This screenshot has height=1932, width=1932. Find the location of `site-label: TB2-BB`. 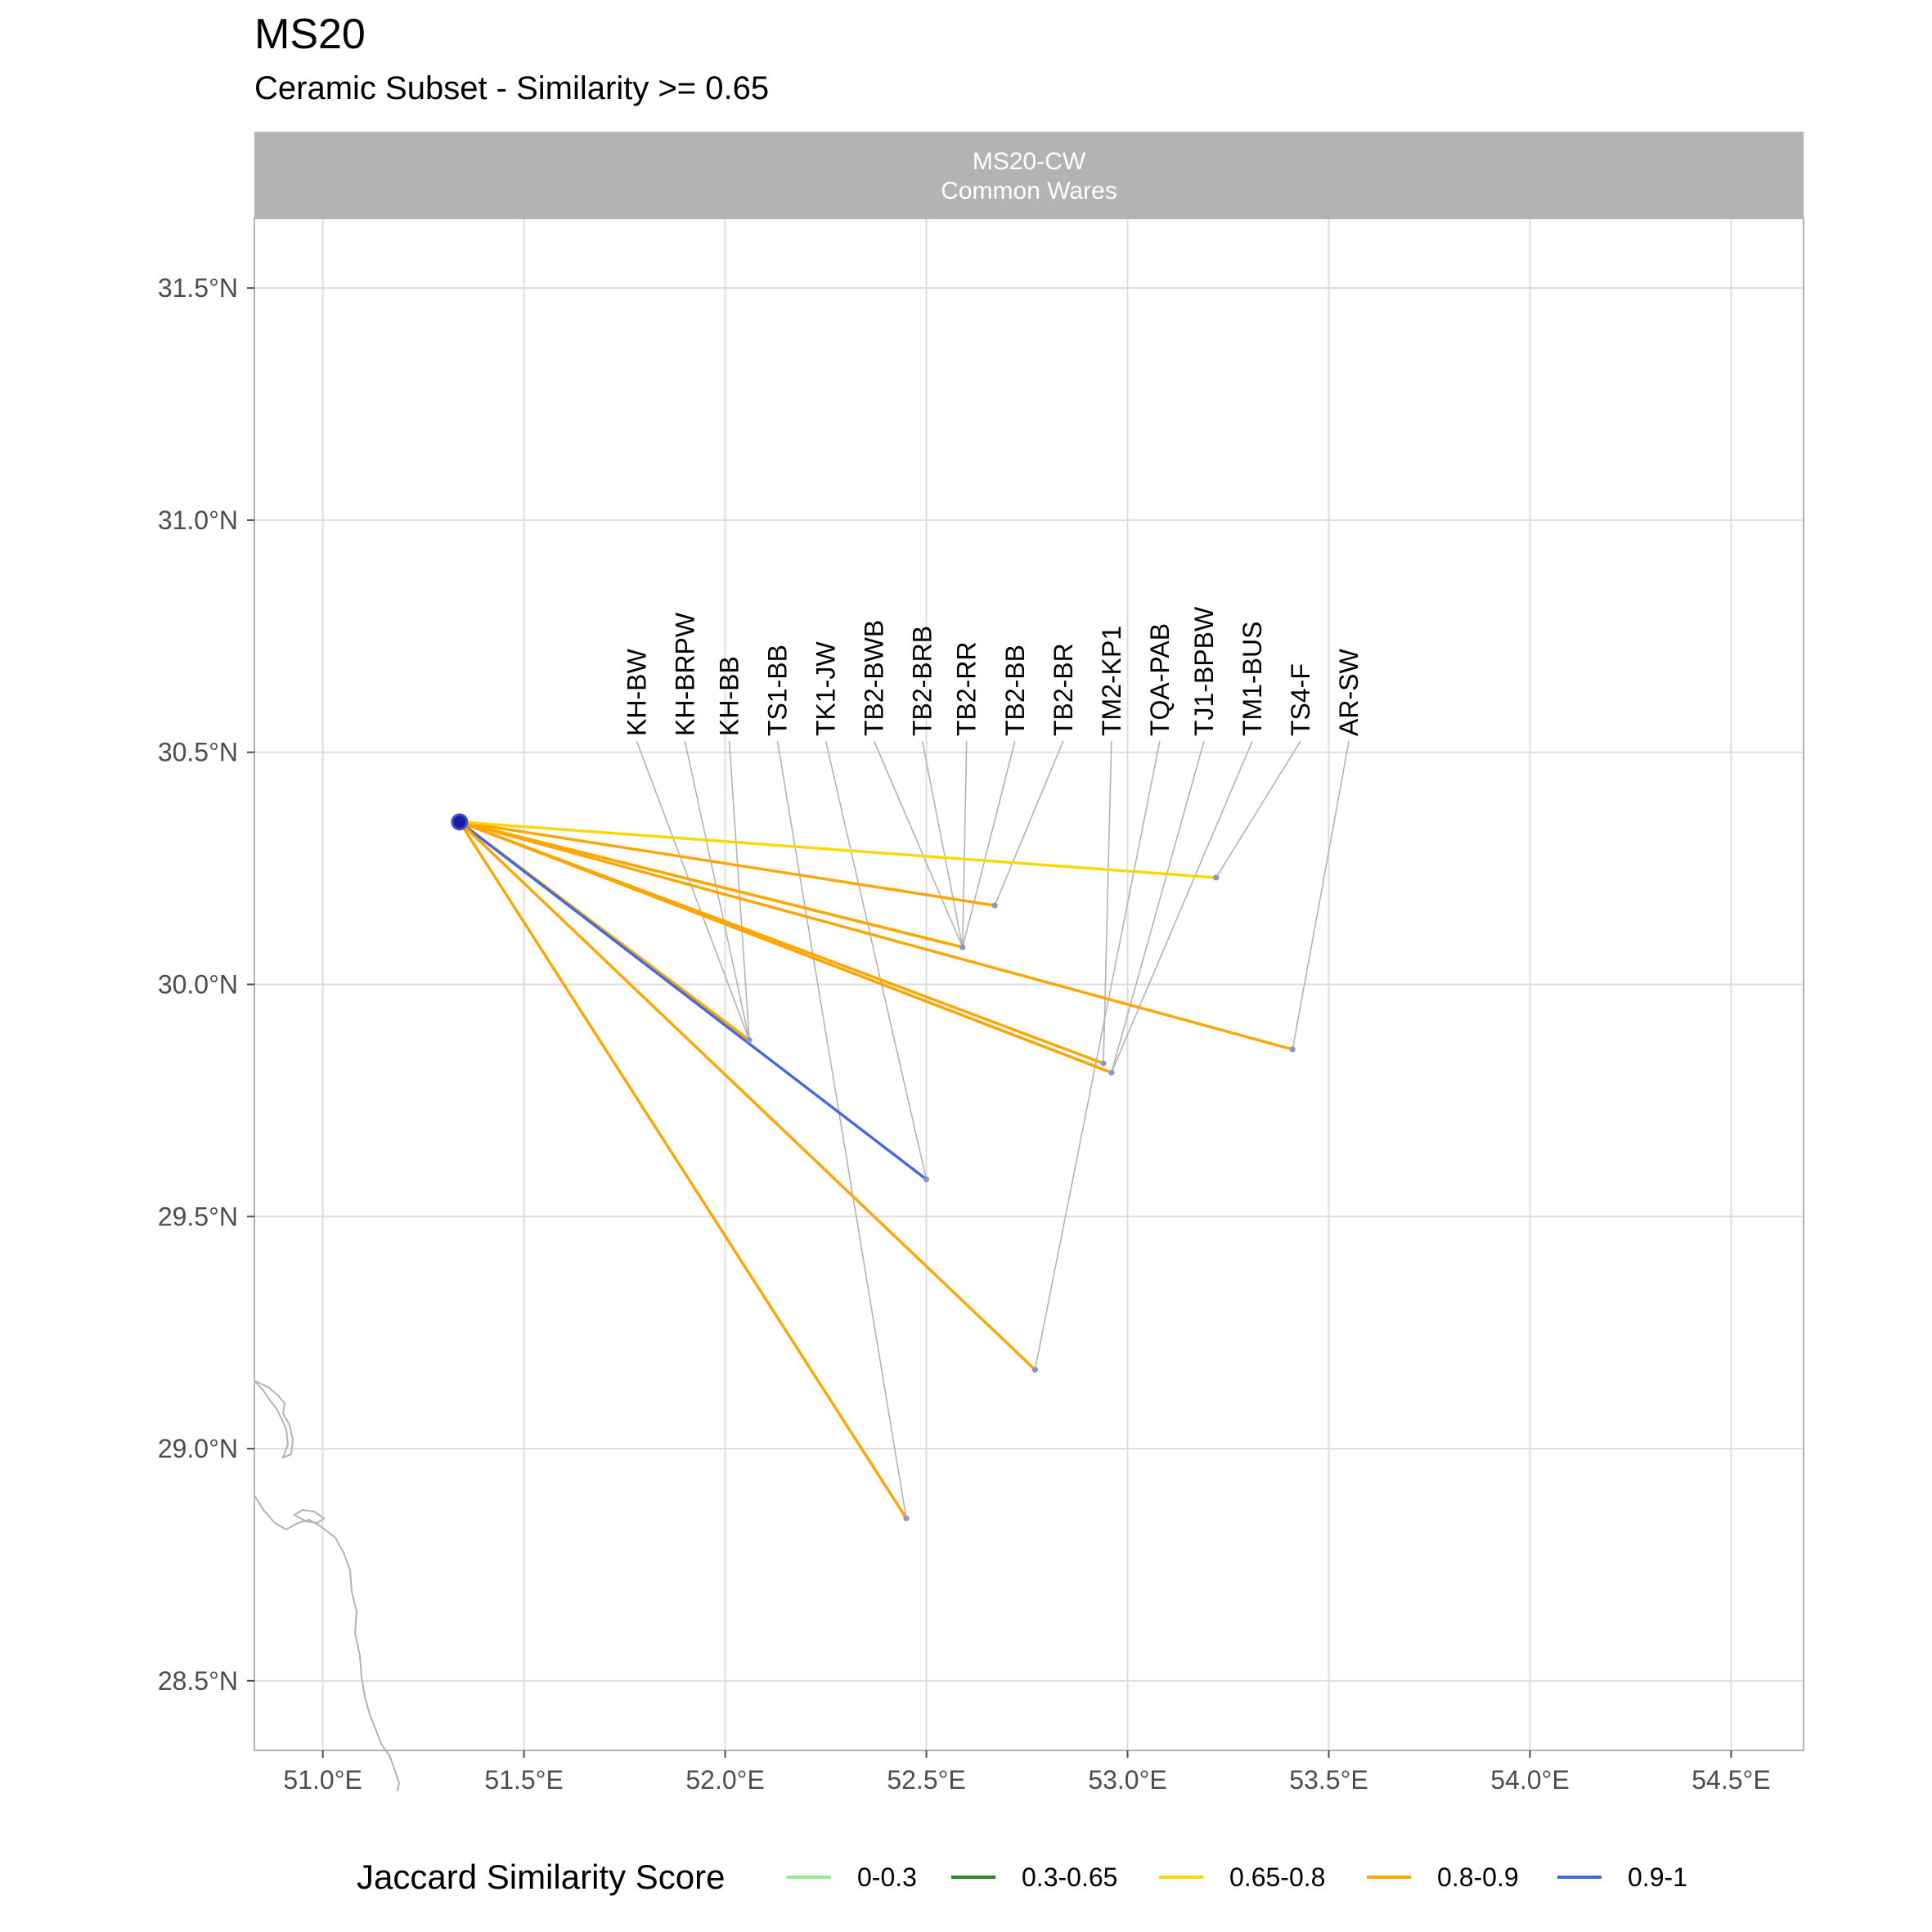

site-label: TB2-BB is located at coordinates (1015, 691).